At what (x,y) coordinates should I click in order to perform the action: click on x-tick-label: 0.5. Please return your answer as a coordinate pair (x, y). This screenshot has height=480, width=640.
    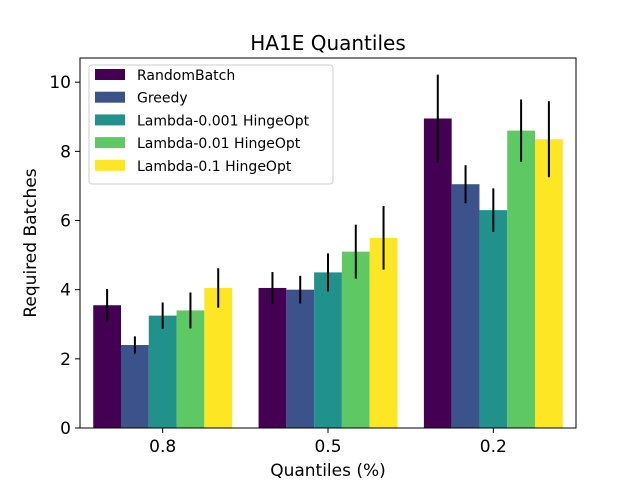
    Looking at the image, I should click on (327, 447).